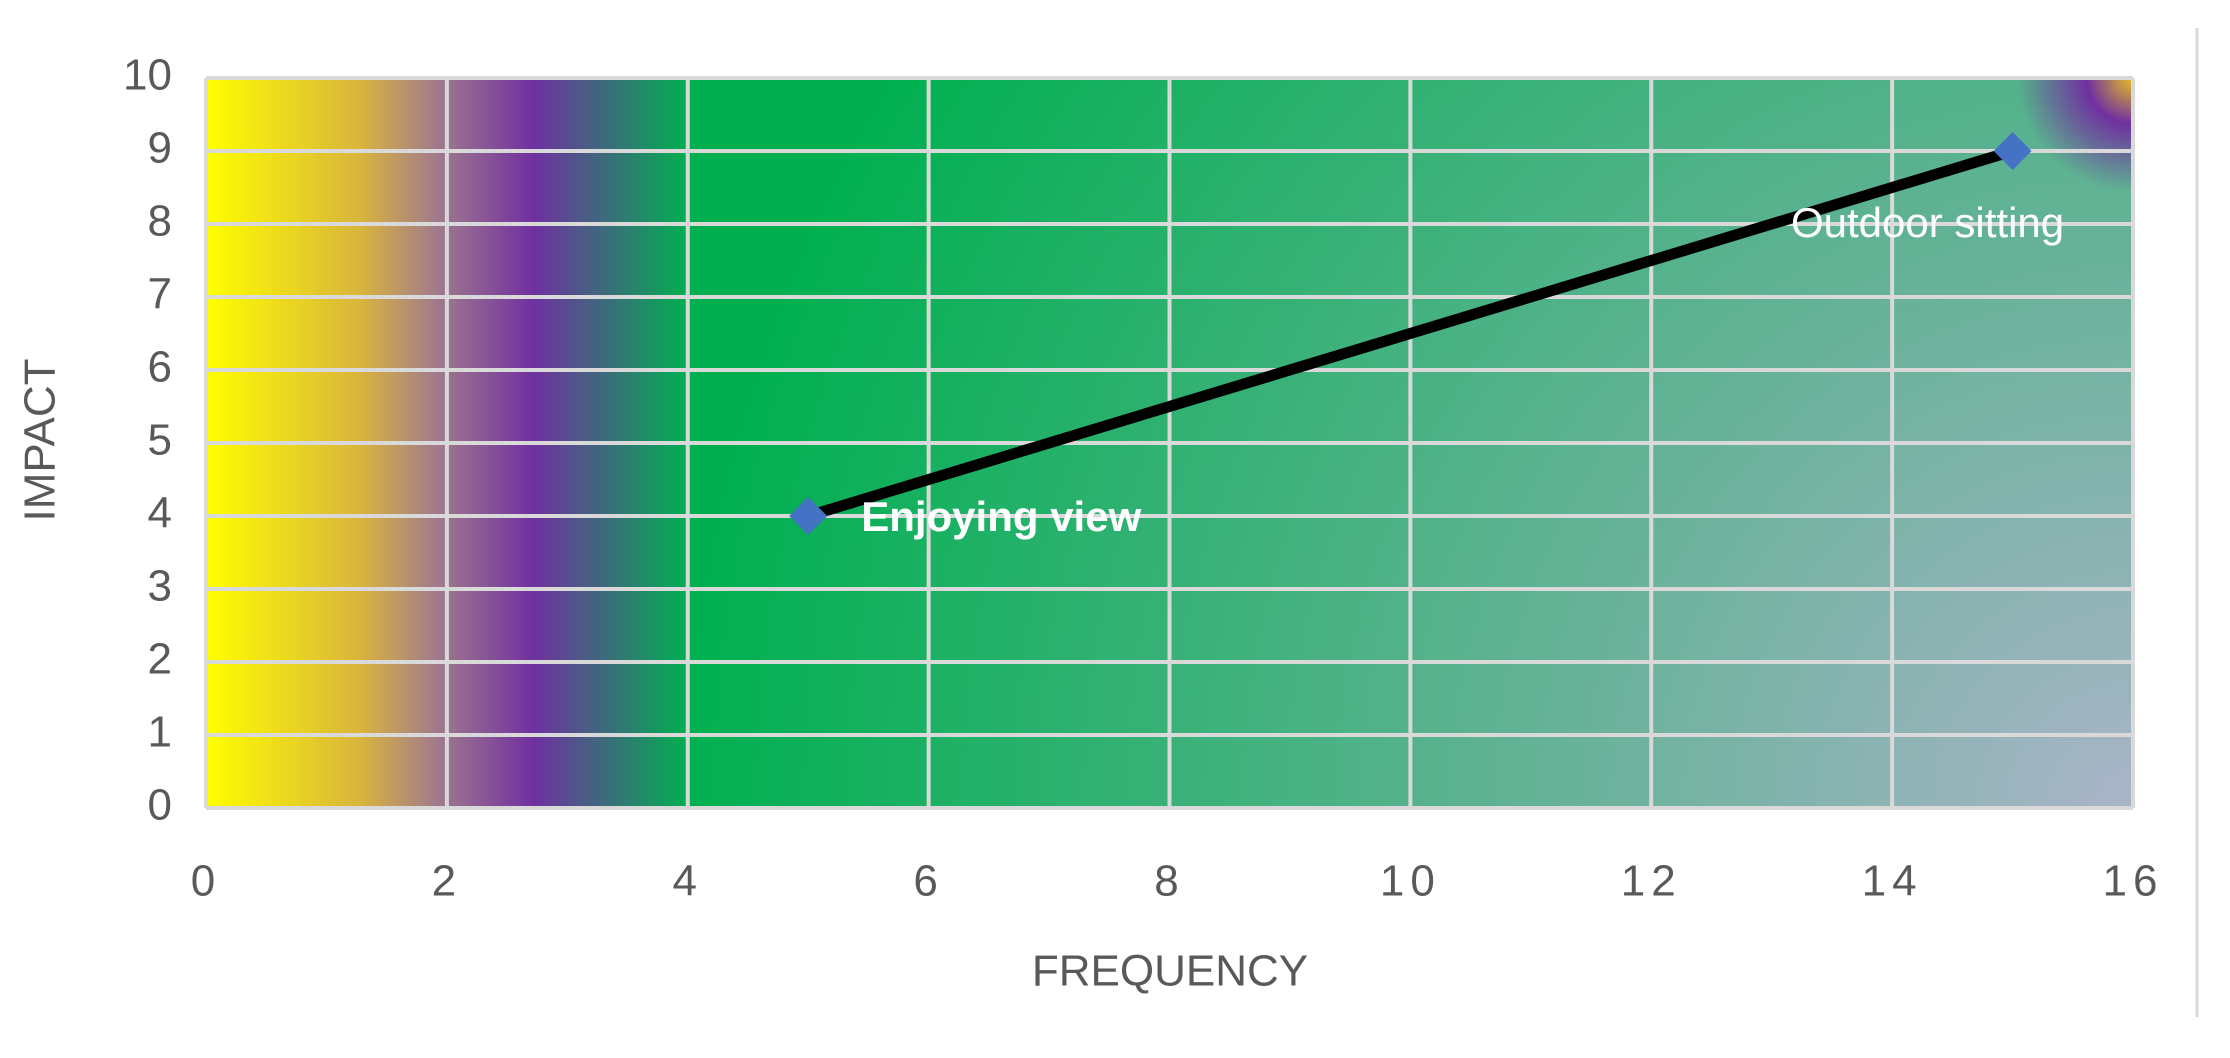  Describe the element at coordinates (1927, 222) in the screenshot. I see `point-label: Outdoor sitting` at that location.